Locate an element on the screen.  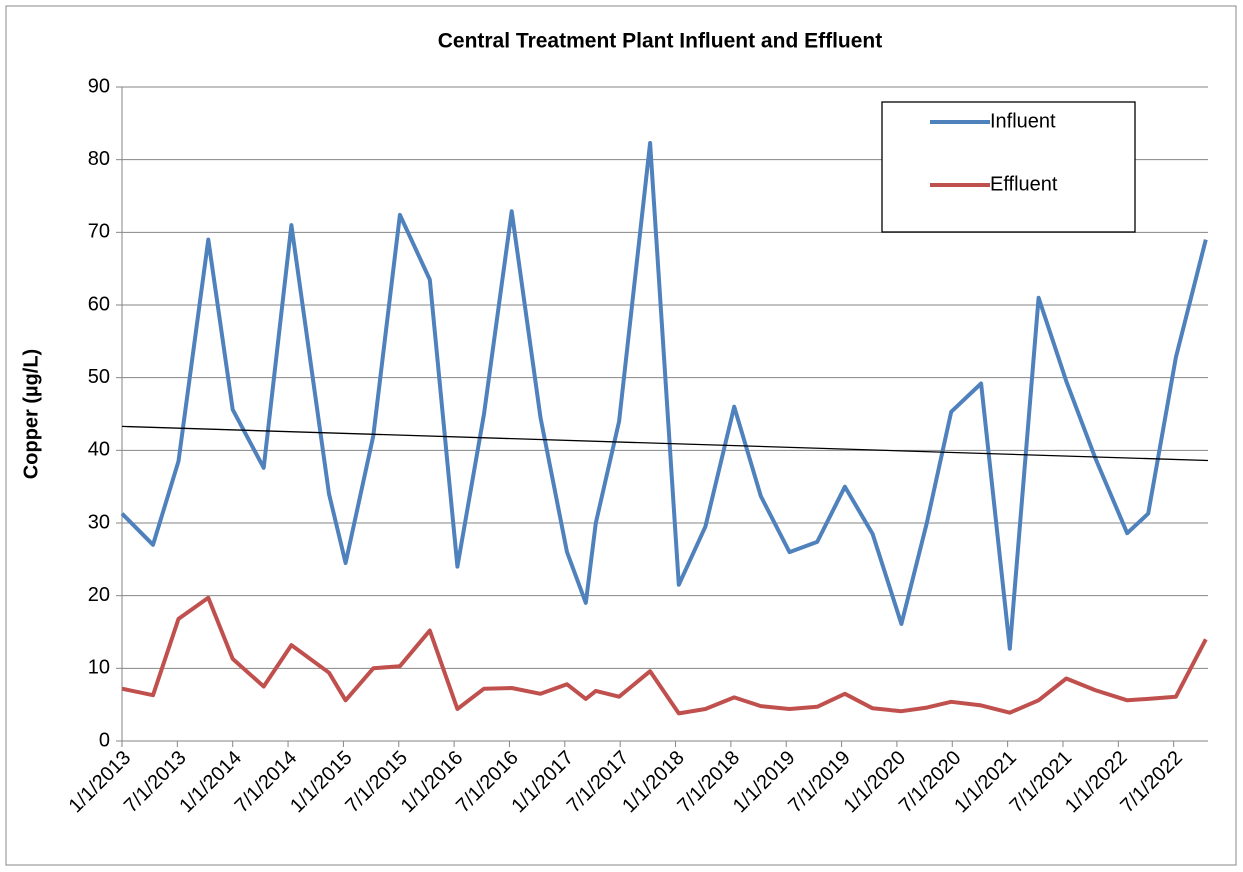
y-tick-label: 30 is located at coordinates (99, 522).